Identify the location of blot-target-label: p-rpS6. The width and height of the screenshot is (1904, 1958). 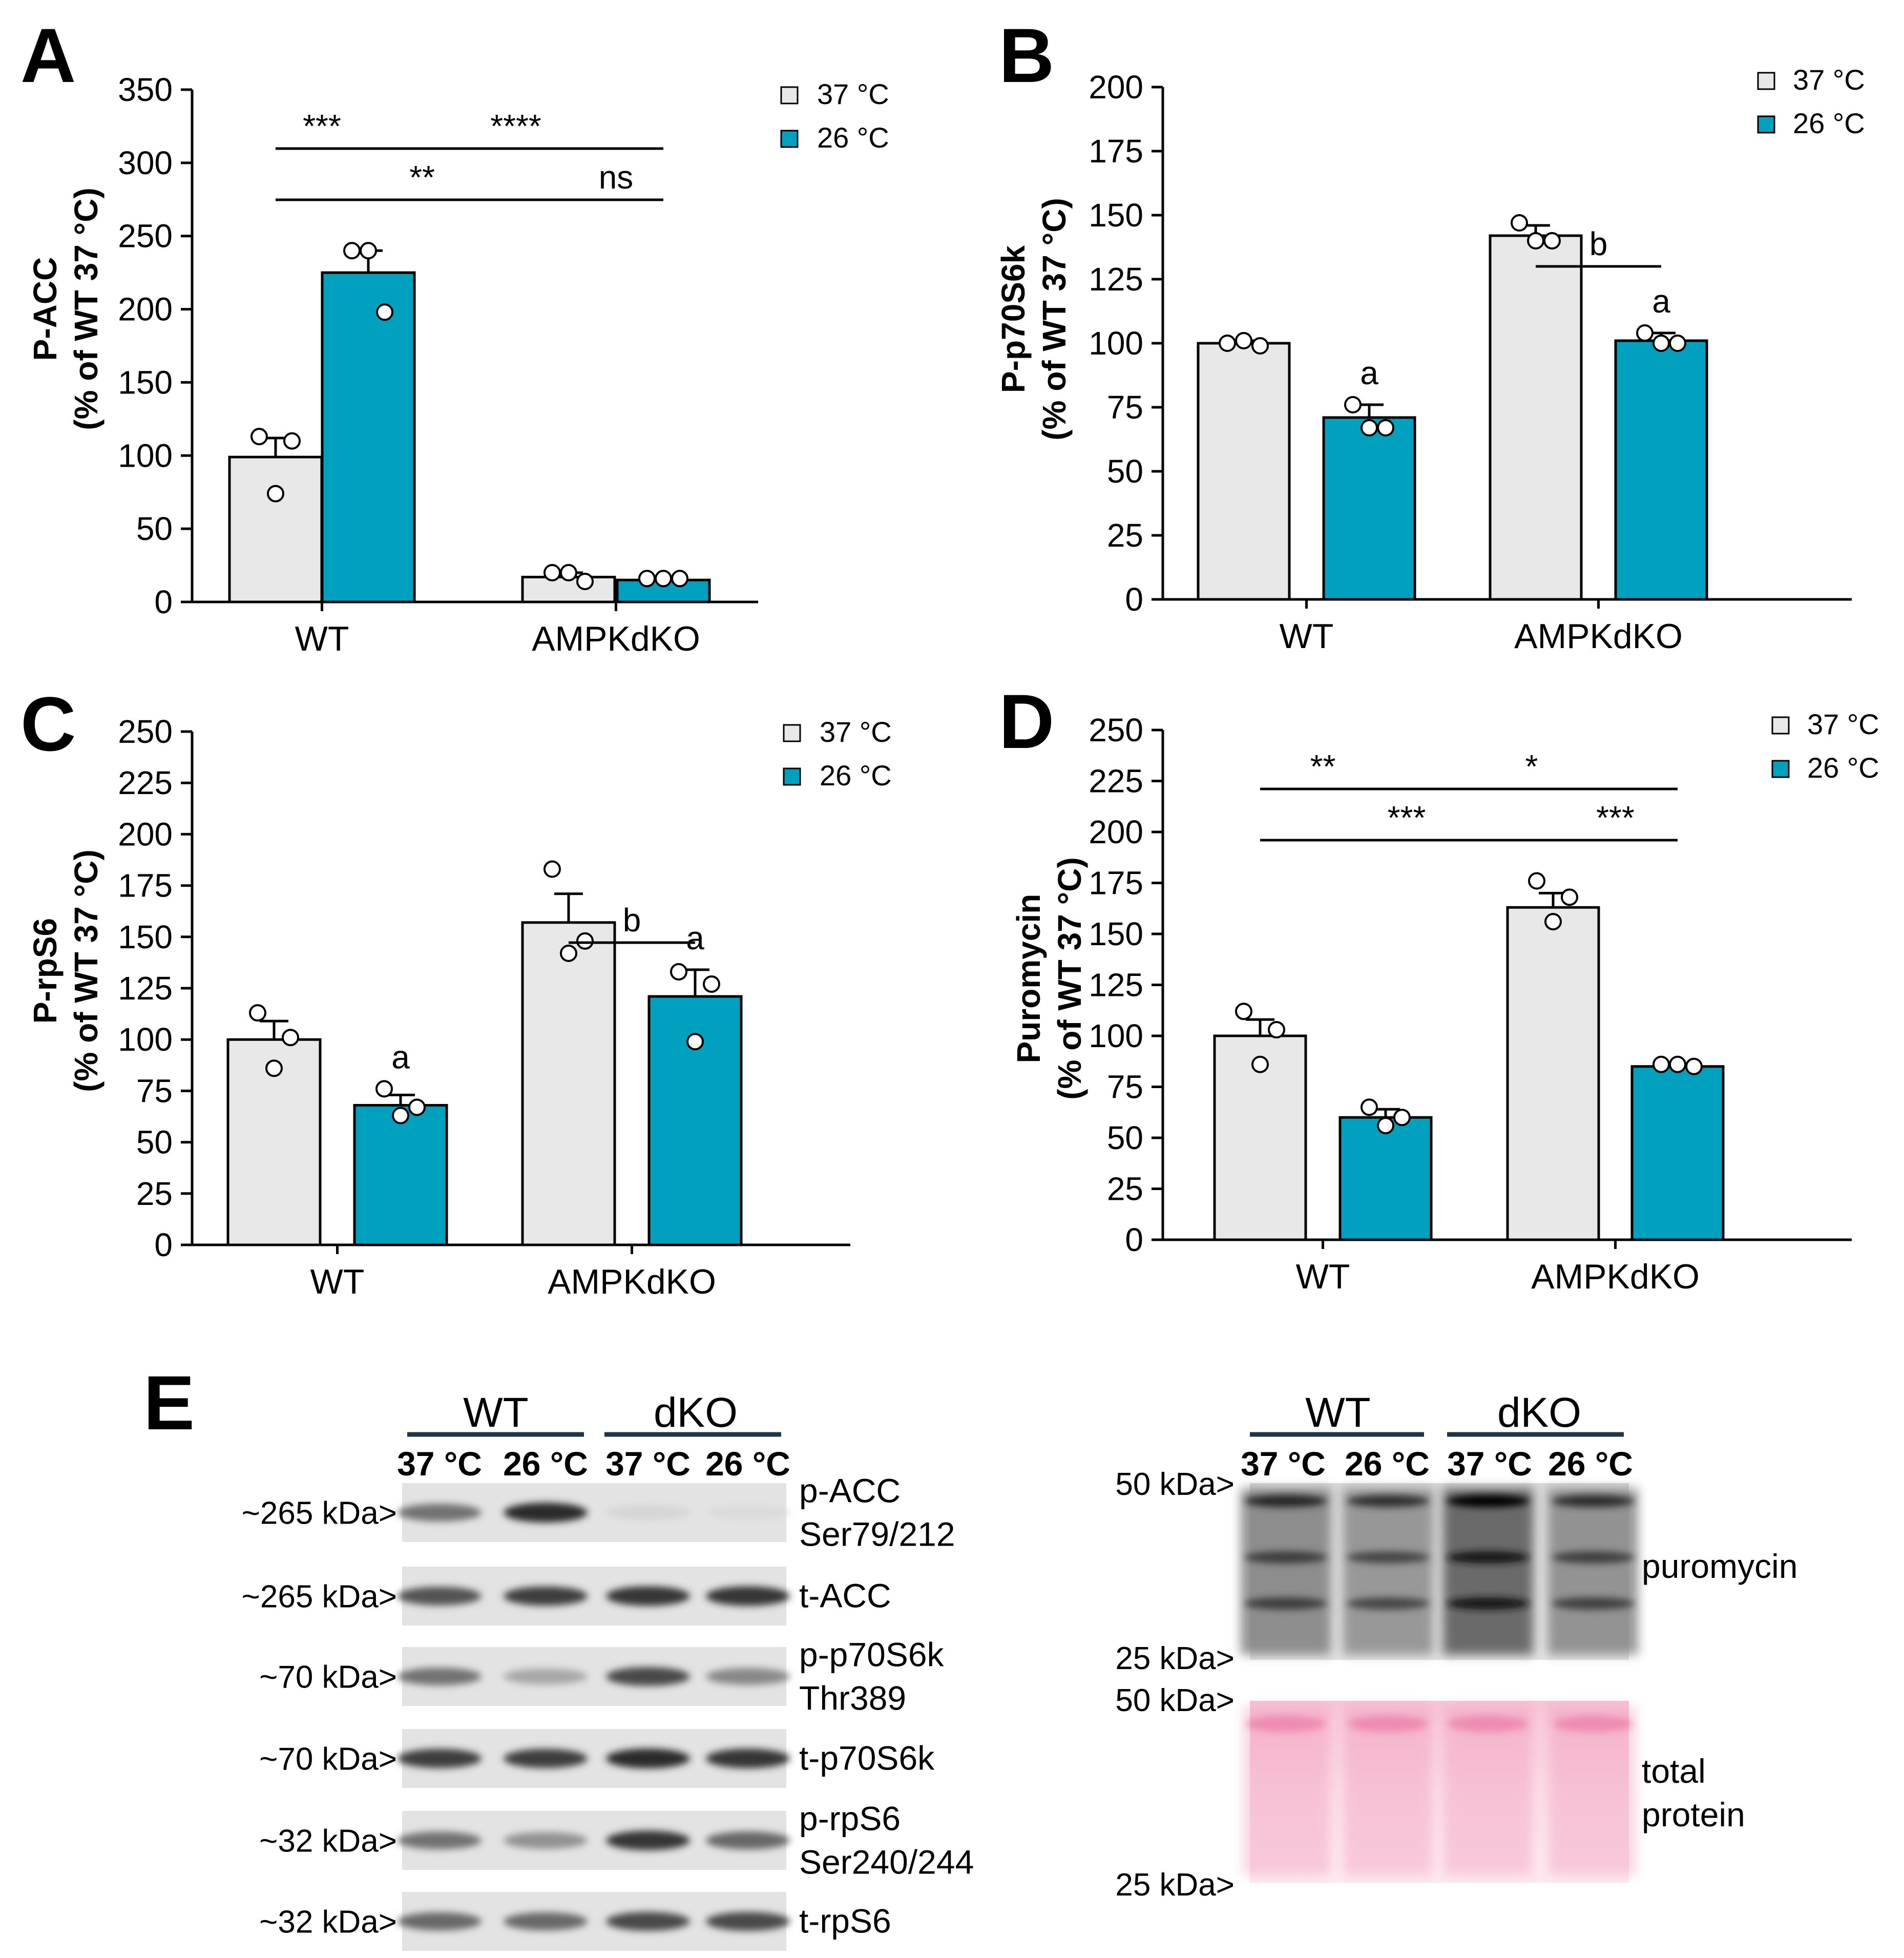
(850, 1819).